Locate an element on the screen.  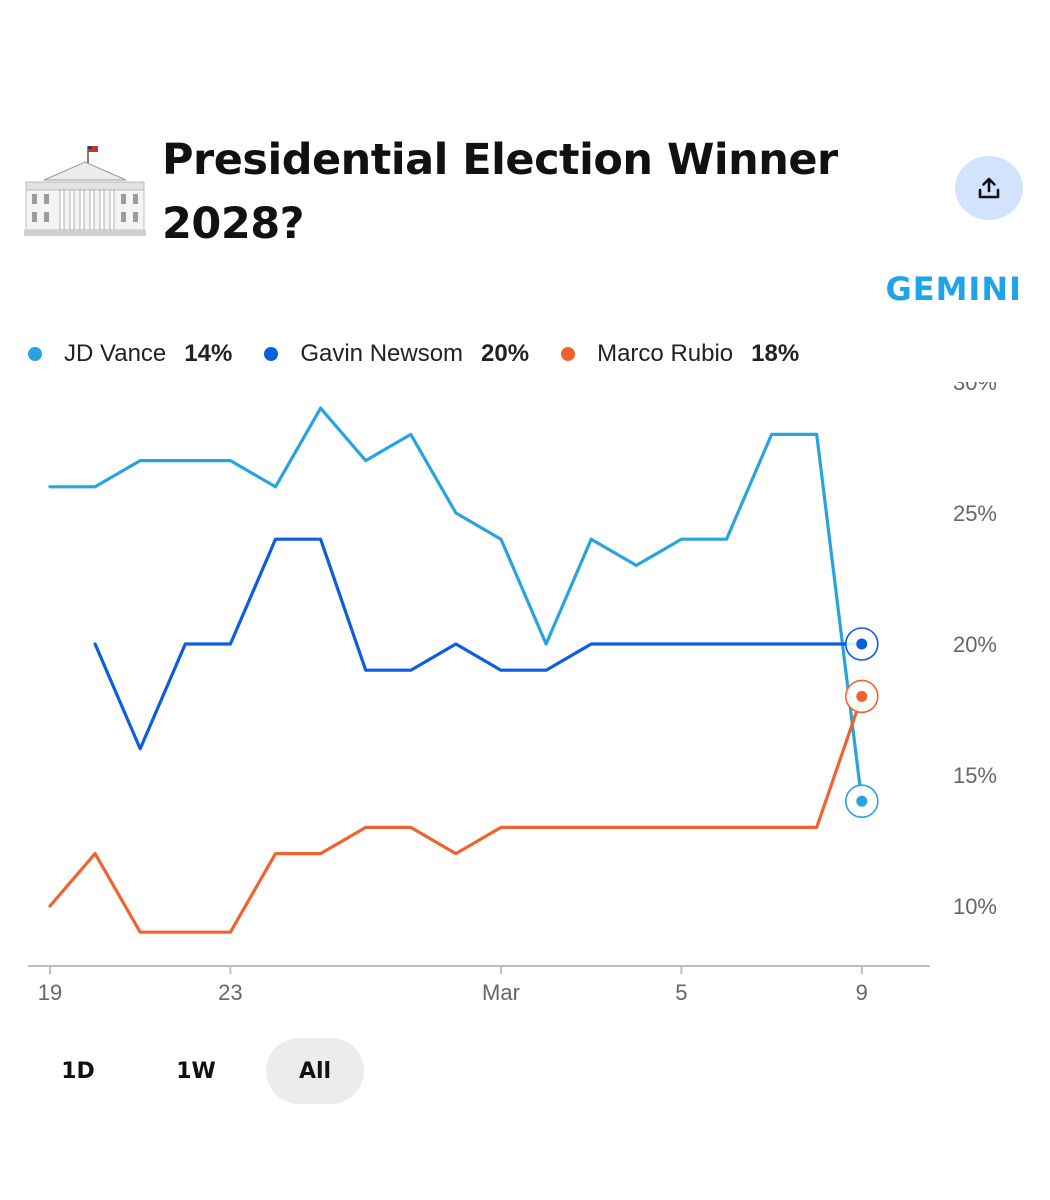
range-1d-button: 1D is located at coordinates (78, 1071).